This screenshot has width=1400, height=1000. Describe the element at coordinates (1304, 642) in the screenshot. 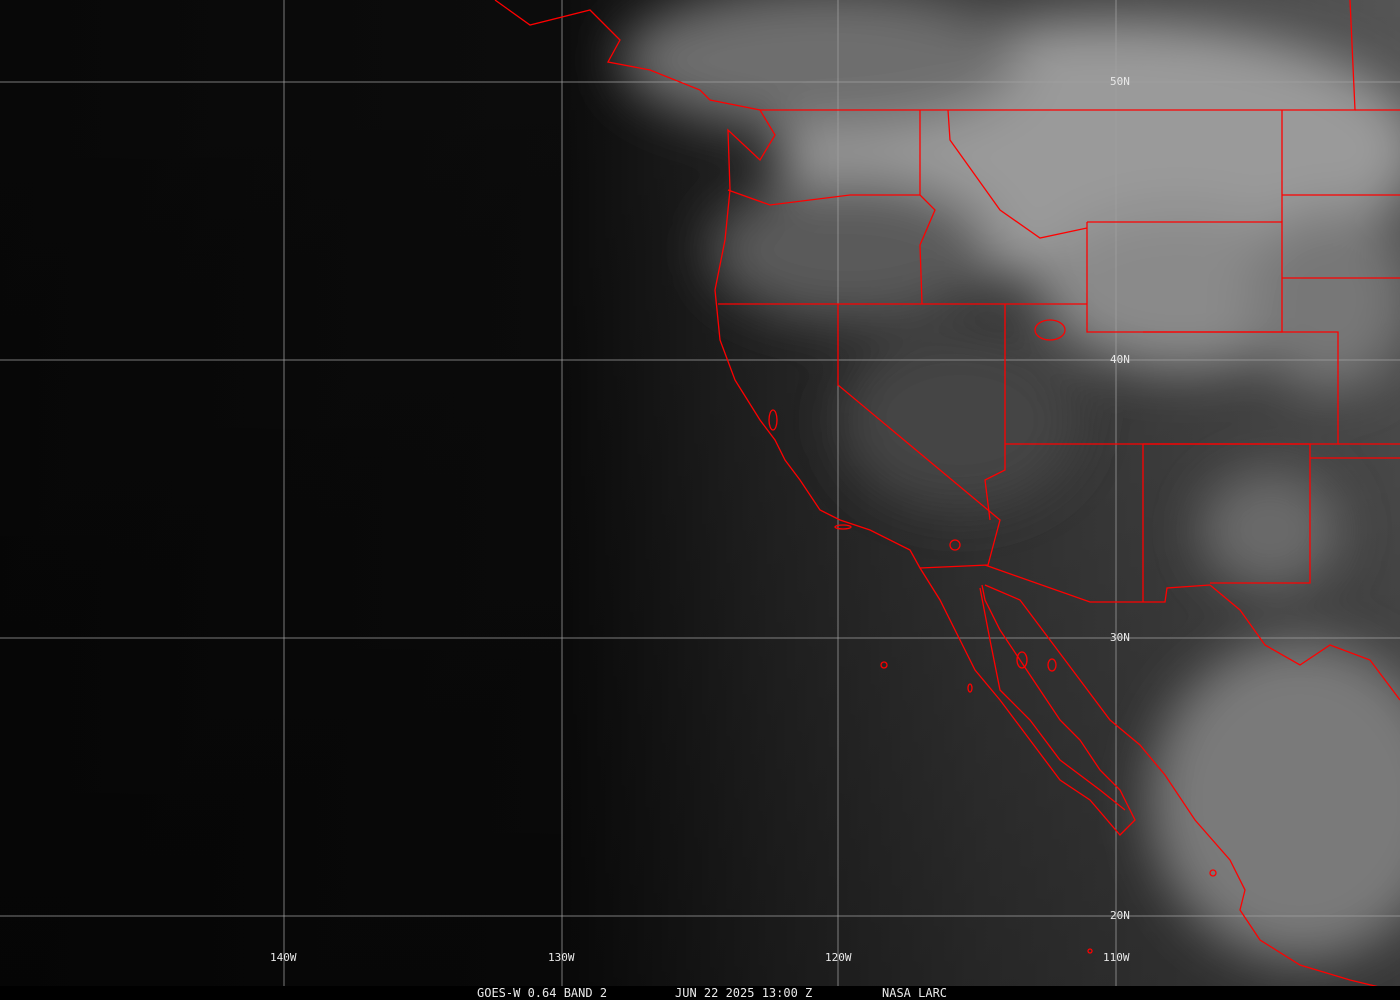

I see `texas-coast` at that location.